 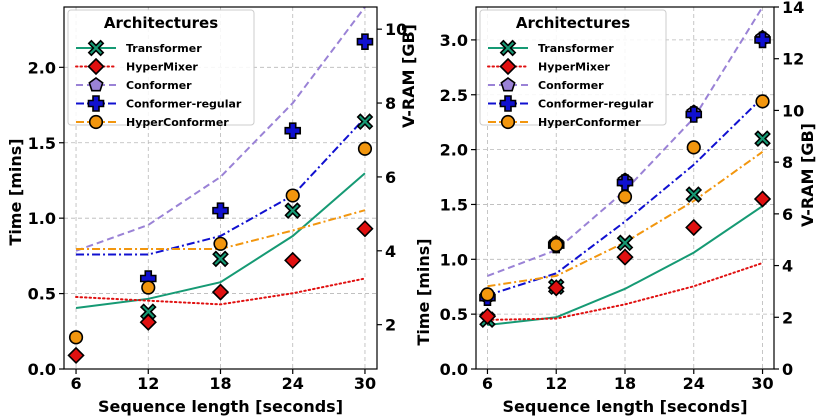 What do you see at coordinates (793, 59) in the screenshot?
I see `y2-tick-label: 12` at bounding box center [793, 59].